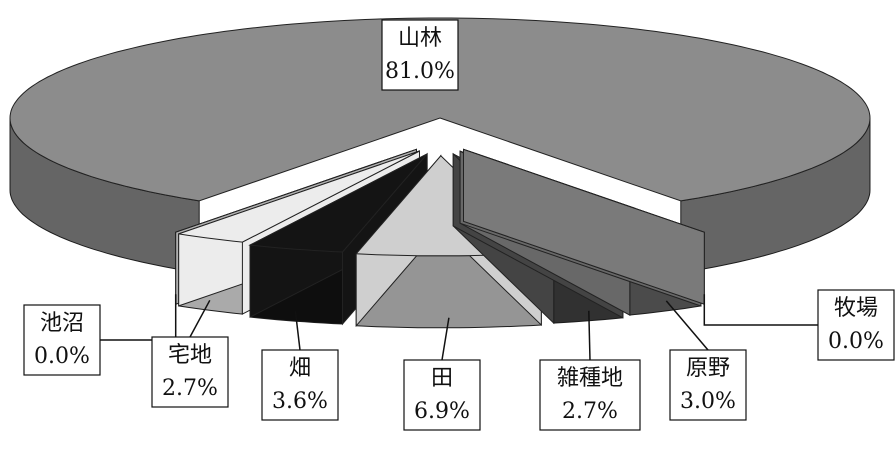  I want to click on slice-label: 山林, so click(420, 38).